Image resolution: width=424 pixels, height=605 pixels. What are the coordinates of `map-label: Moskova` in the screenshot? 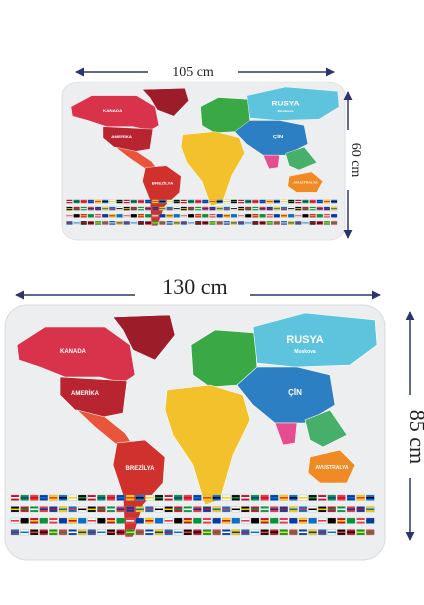 It's located at (305, 352).